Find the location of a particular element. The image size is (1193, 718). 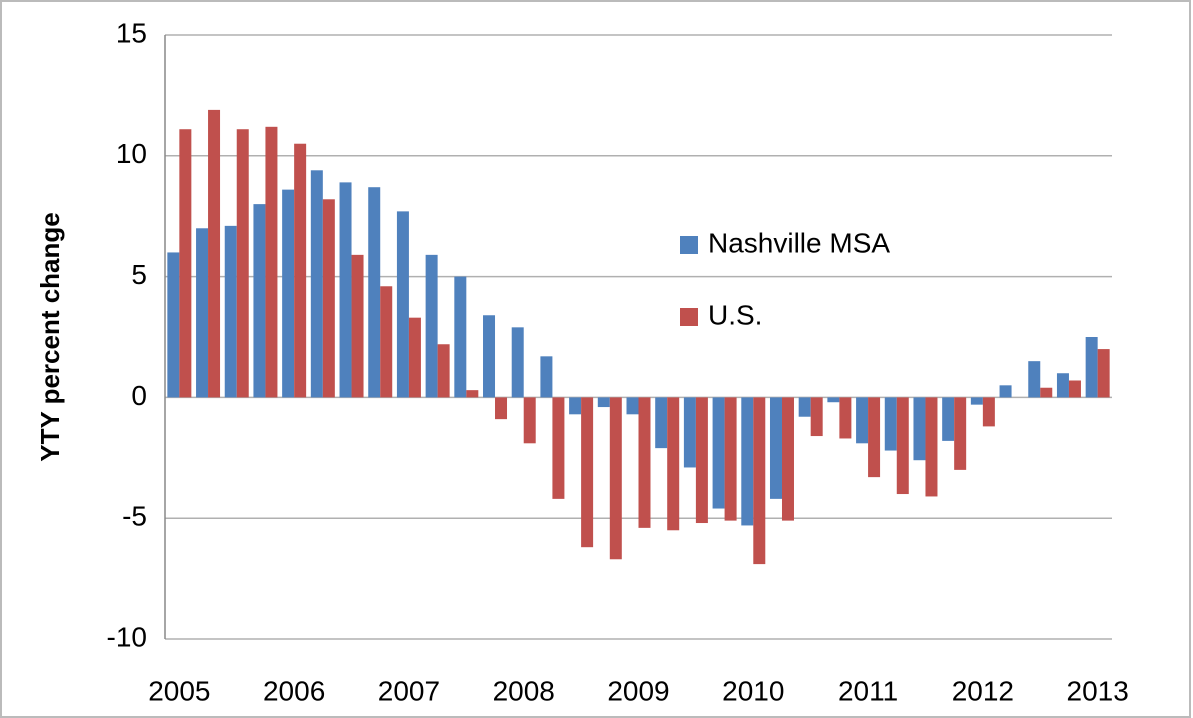

x-tick-label: 2008 is located at coordinates (524, 690).